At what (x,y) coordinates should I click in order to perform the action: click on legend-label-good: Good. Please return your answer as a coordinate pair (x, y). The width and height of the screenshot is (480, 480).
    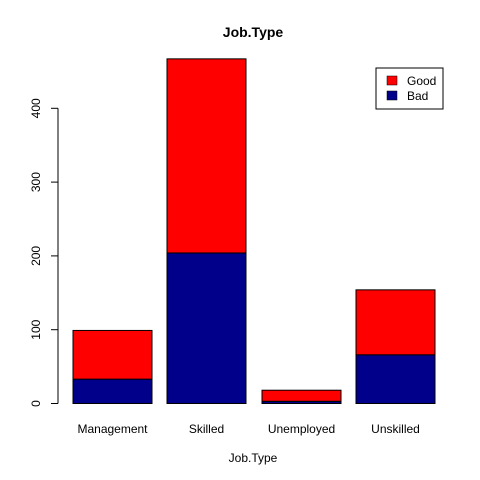
    Looking at the image, I should click on (421, 81).